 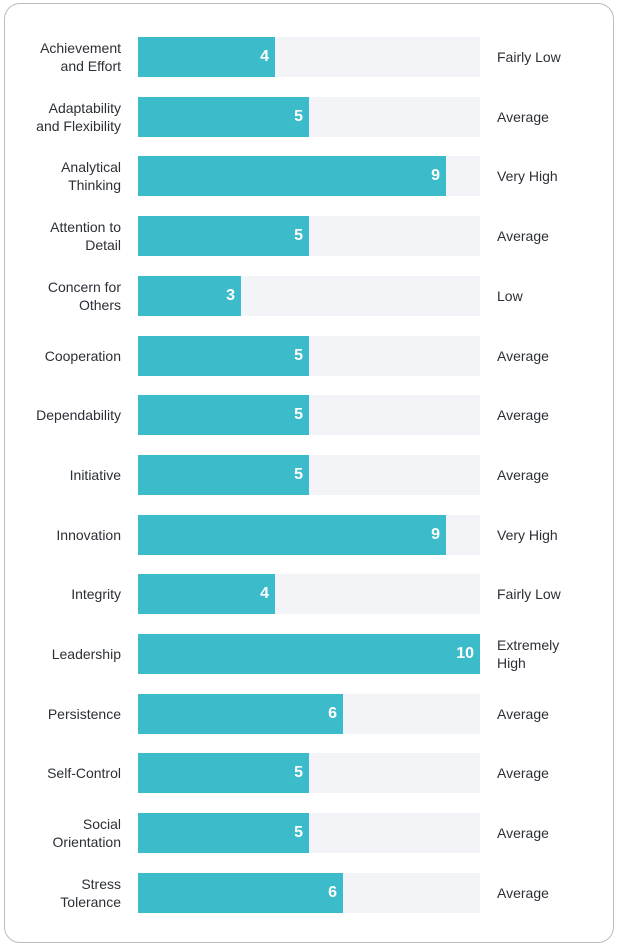 What do you see at coordinates (528, 654) in the screenshot?
I see `level-label: Extremely High` at bounding box center [528, 654].